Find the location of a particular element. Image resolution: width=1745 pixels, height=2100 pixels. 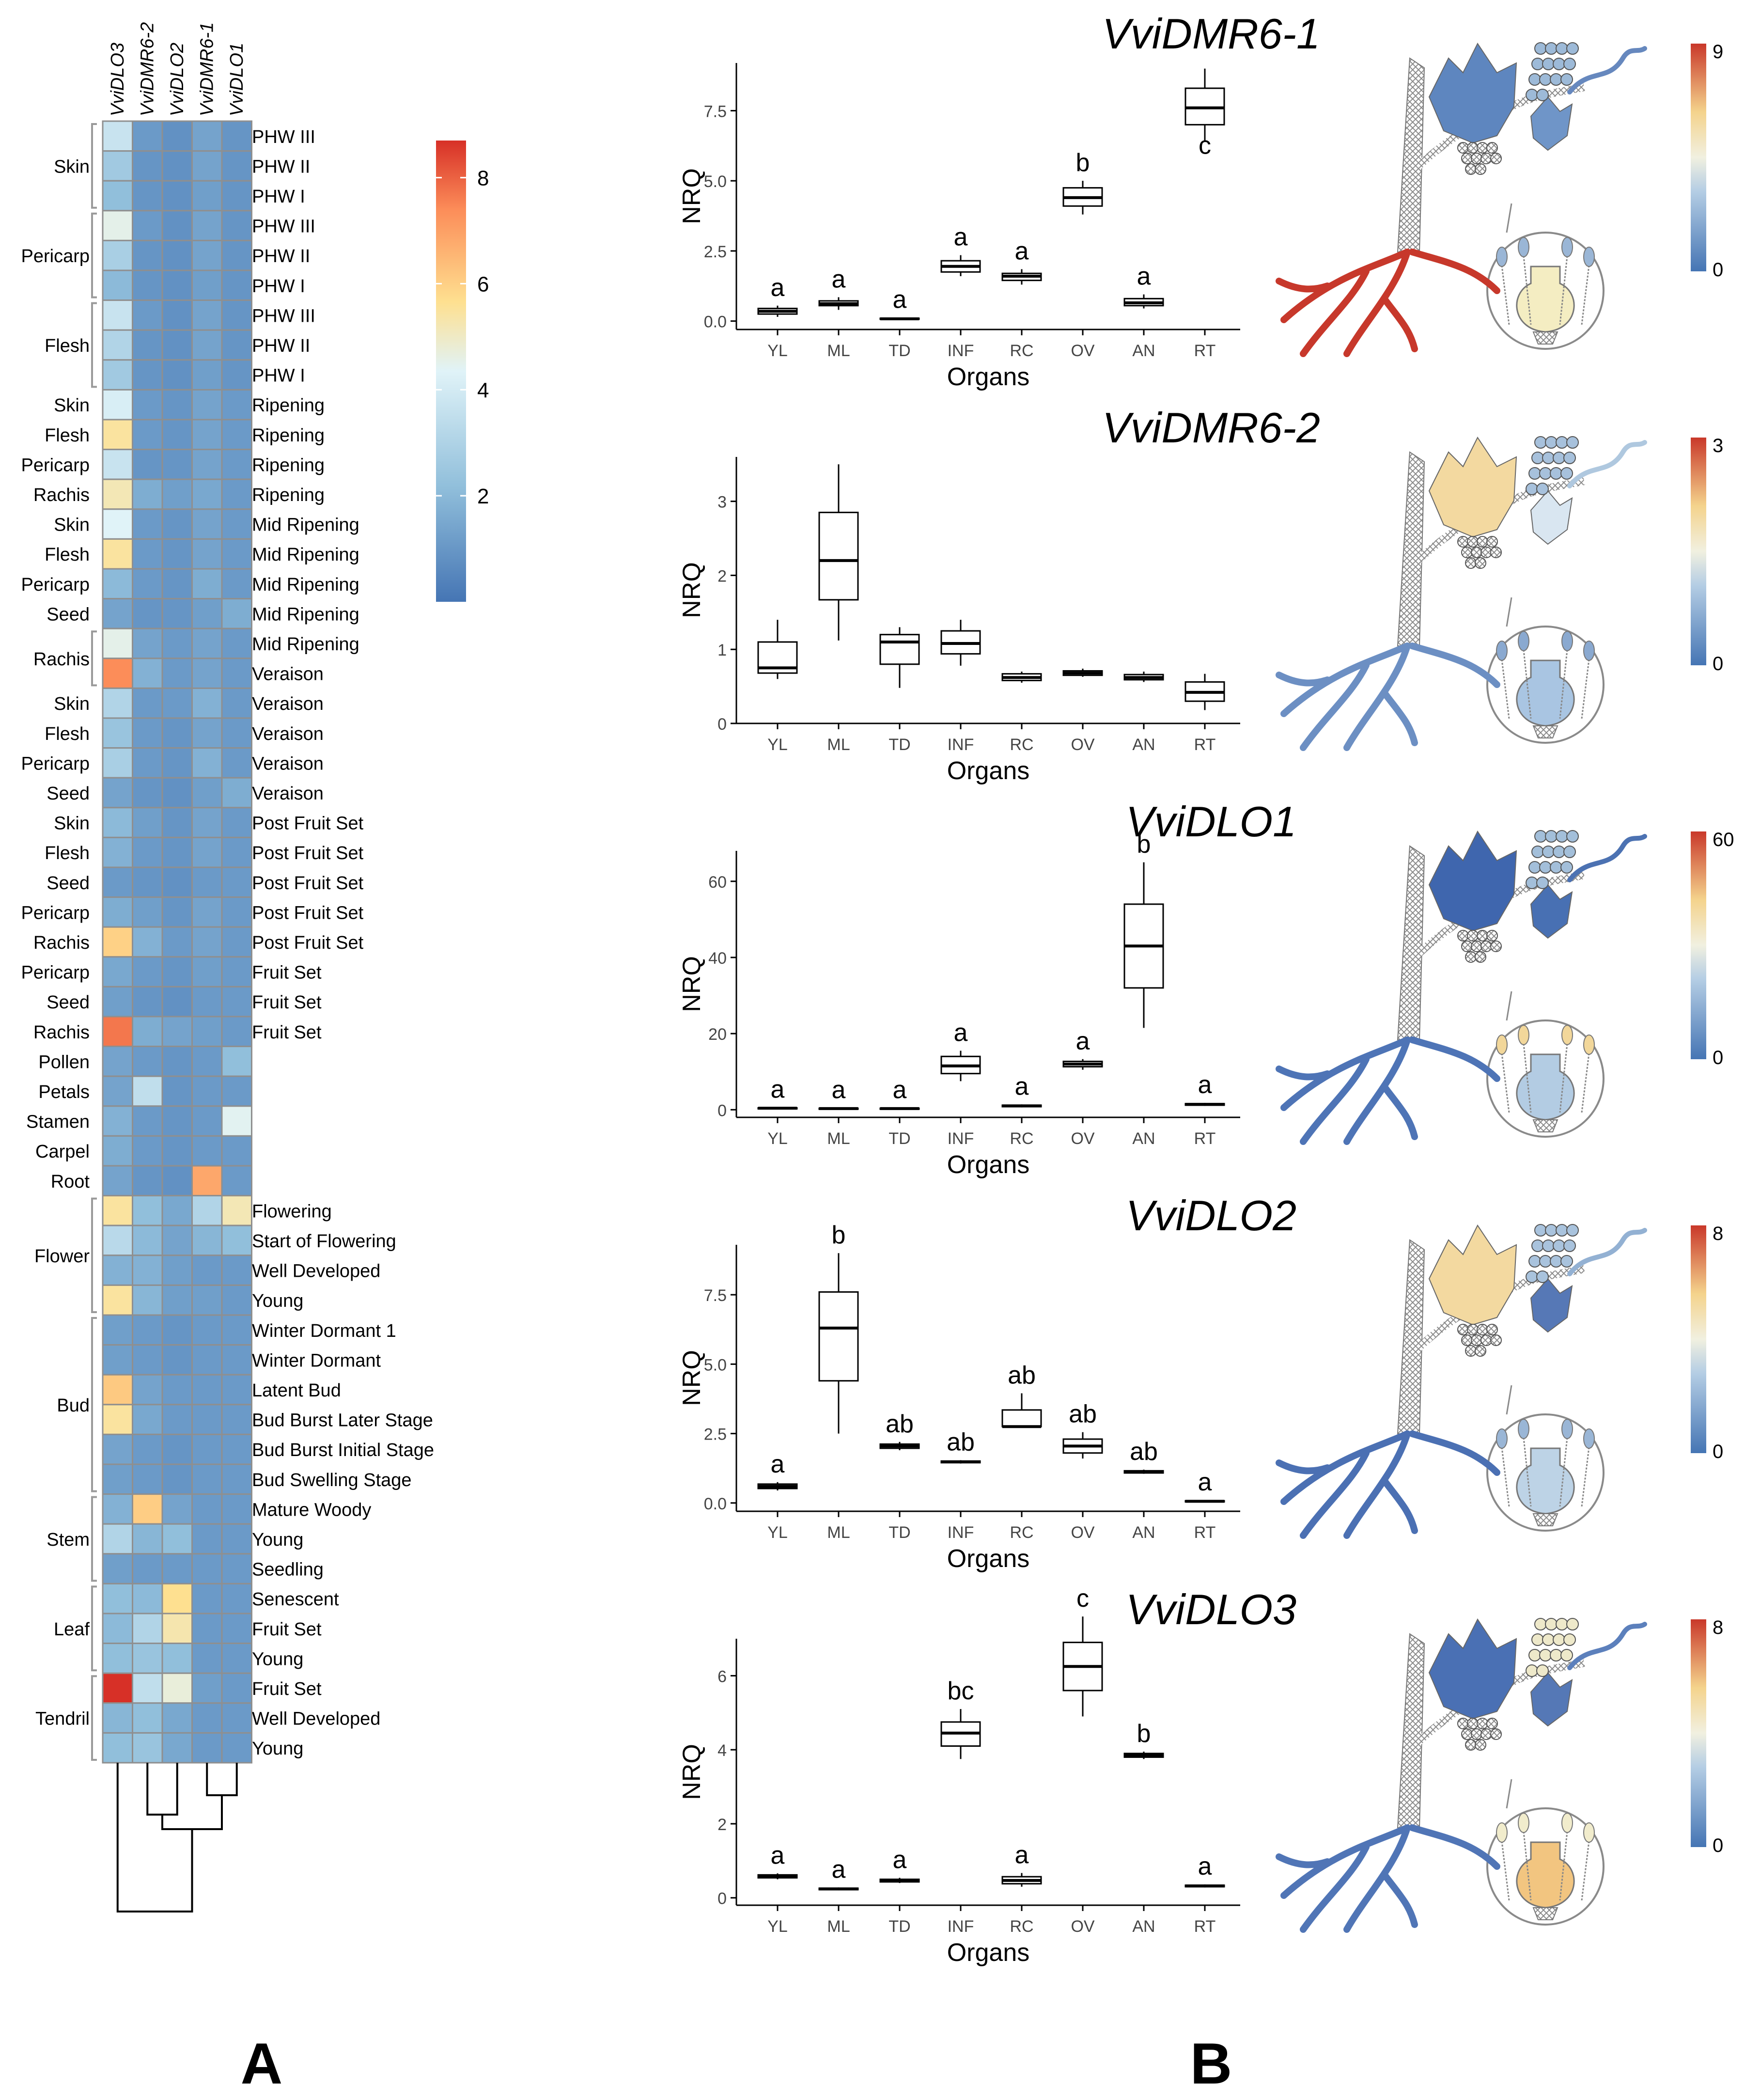

tendril-icon is located at coordinates (1607, 1252).